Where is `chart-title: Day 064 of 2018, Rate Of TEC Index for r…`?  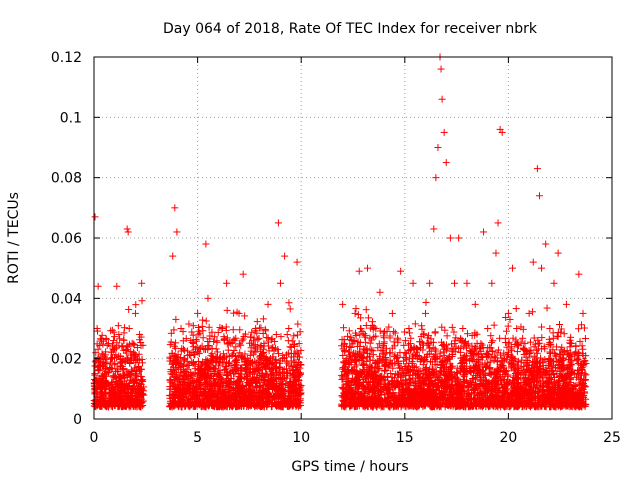 chart-title: Day 064 of 2018, Rate Of TEC Index for r… is located at coordinates (350, 29).